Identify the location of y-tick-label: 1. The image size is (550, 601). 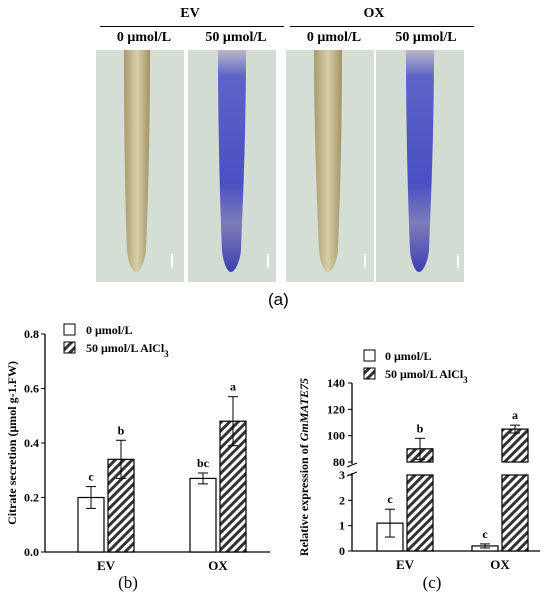
(342, 526).